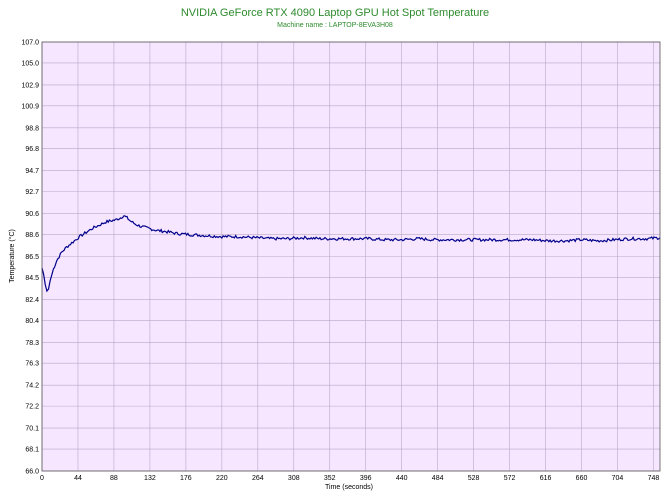 The image size is (670, 503). Describe the element at coordinates (654, 478) in the screenshot. I see `x-tick-label: 748` at that location.